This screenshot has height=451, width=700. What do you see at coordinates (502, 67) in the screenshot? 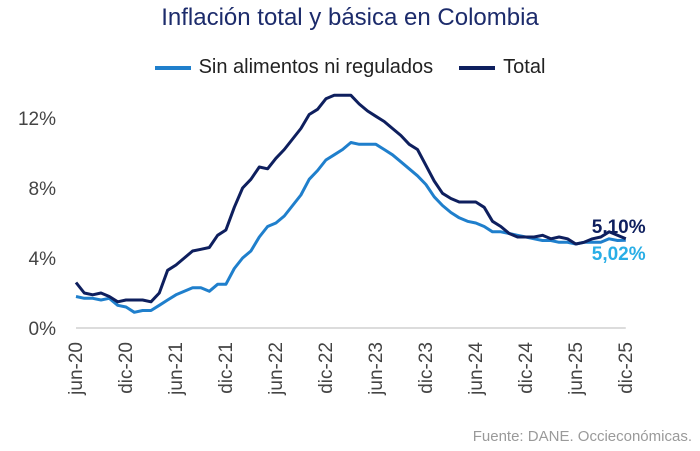
I see `legend-item-total: Total` at bounding box center [502, 67].